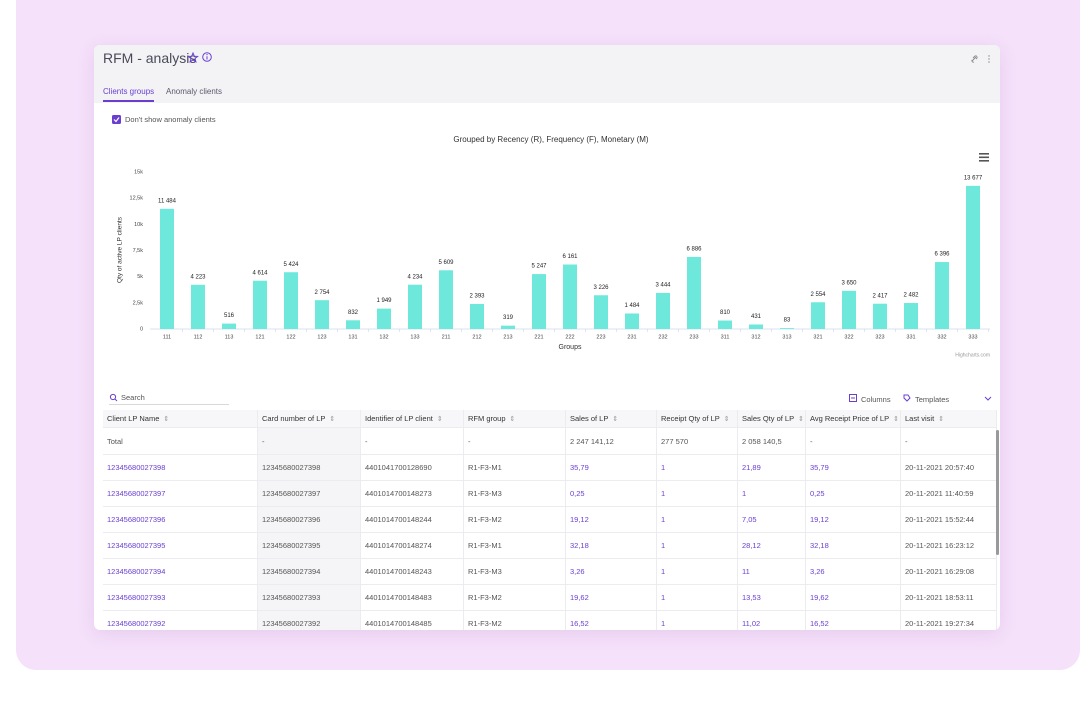 Image resolution: width=1080 pixels, height=718 pixels. Describe the element at coordinates (949, 468) in the screenshot. I see `table-cell: 20-11-2021 20:57:40` at that location.